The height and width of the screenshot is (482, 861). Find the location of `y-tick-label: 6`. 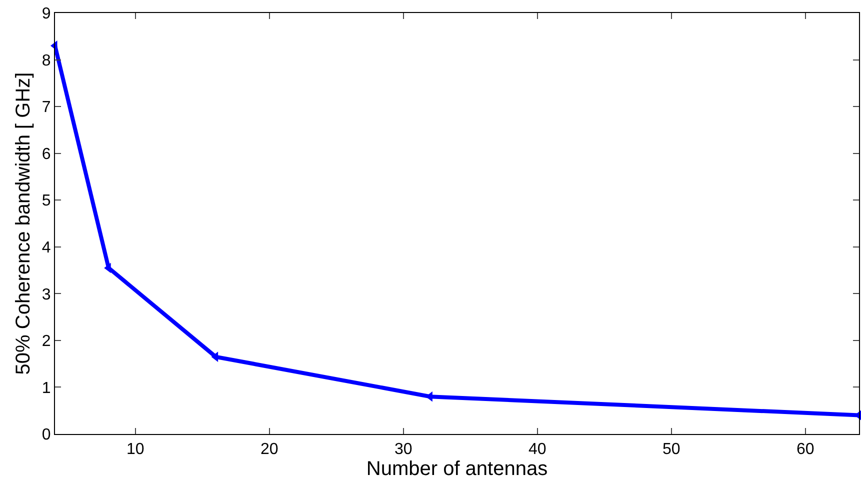

y-tick-label: 6 is located at coordinates (46, 154).